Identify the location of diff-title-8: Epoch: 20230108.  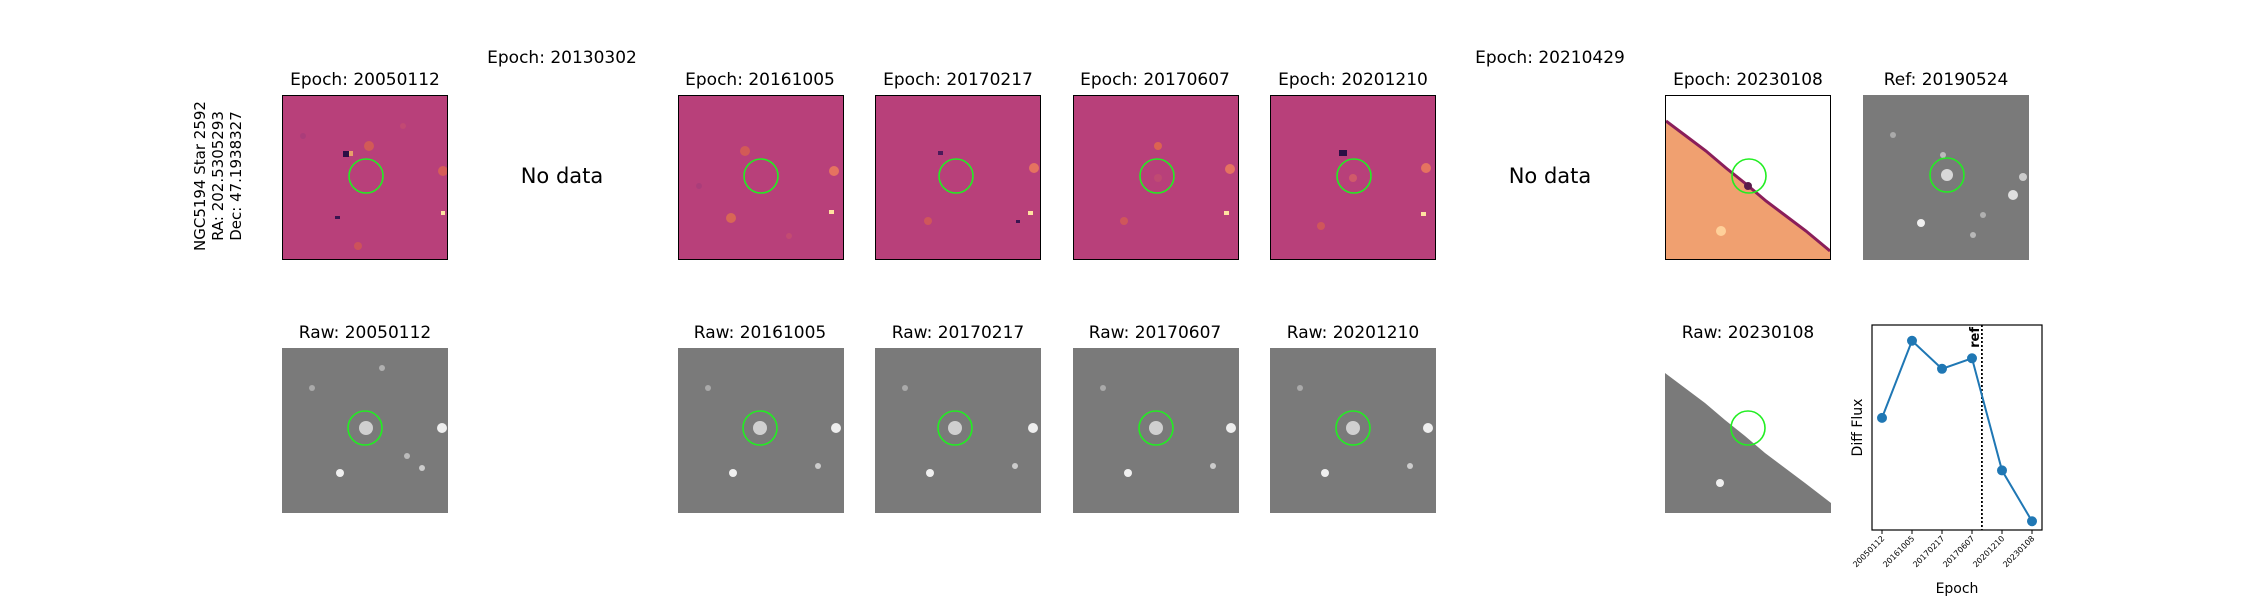
(1748, 80).